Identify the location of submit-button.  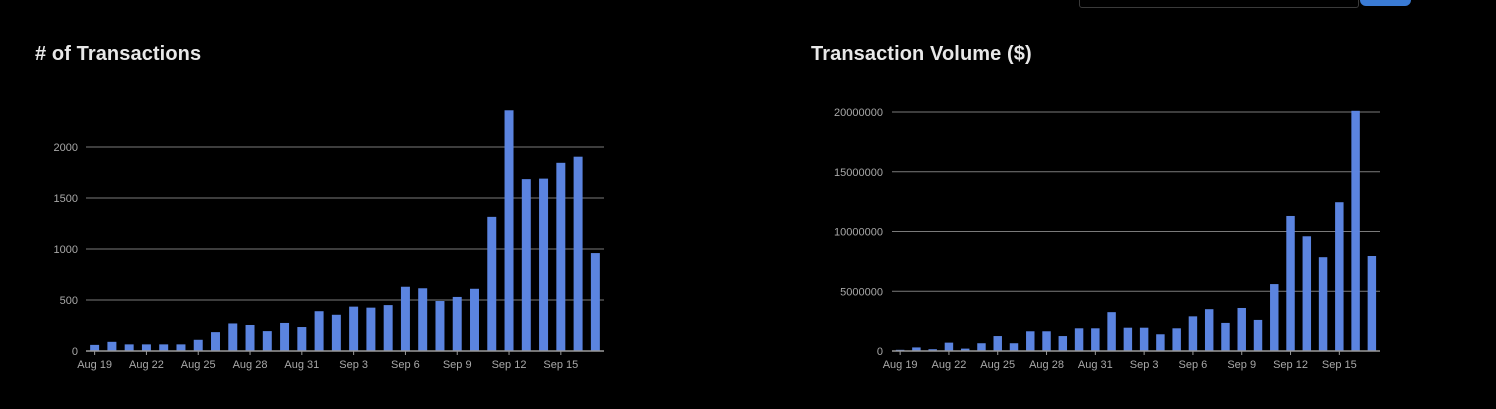
(1385, 3).